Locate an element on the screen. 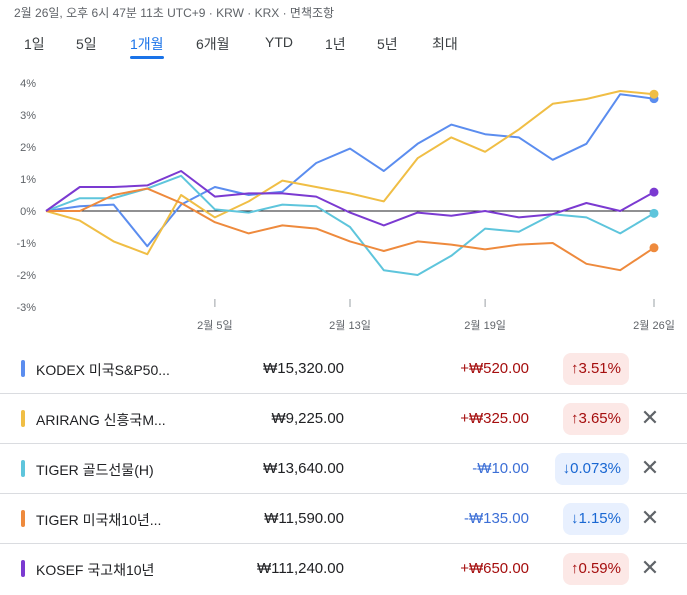 The image size is (687, 595). range-tab-1m: 1개월 is located at coordinates (147, 44).